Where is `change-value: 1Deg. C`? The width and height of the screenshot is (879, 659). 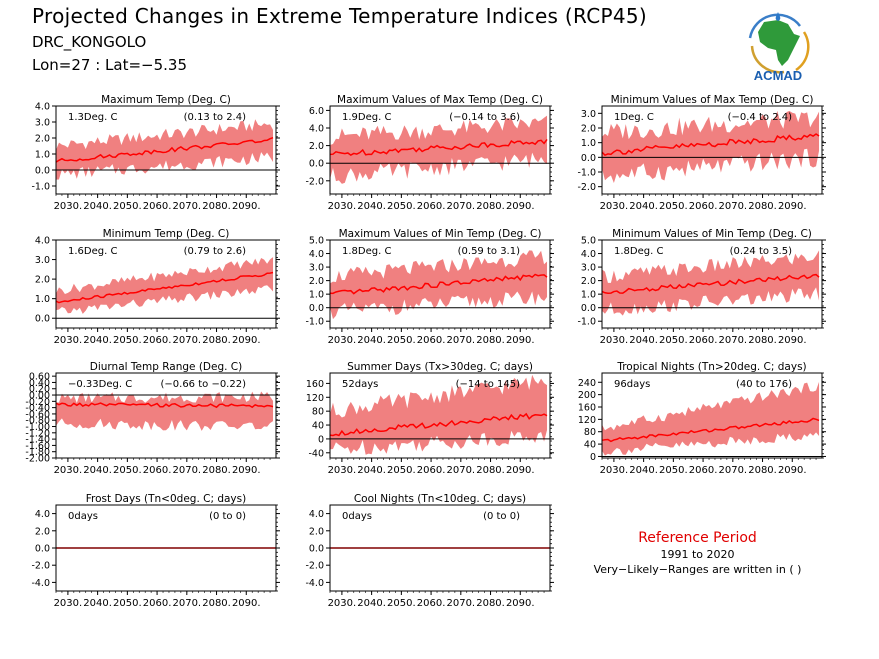 change-value: 1Deg. C is located at coordinates (634, 117).